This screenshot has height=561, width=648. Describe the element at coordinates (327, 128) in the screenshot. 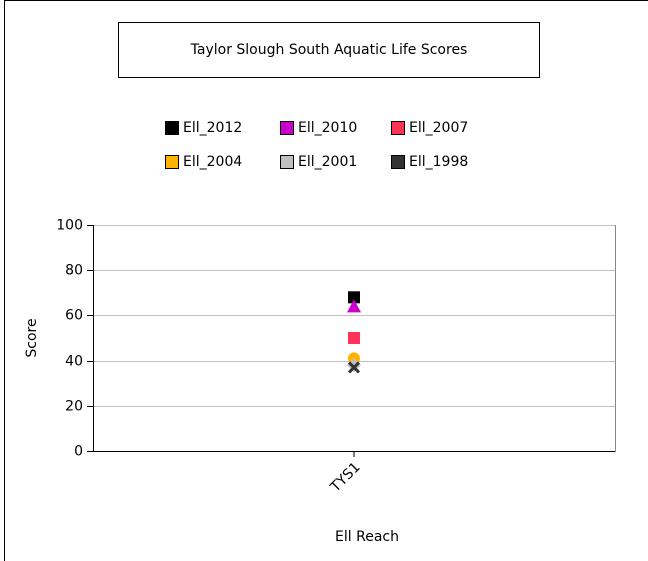

I see `legend-label: Ell_2010` at that location.